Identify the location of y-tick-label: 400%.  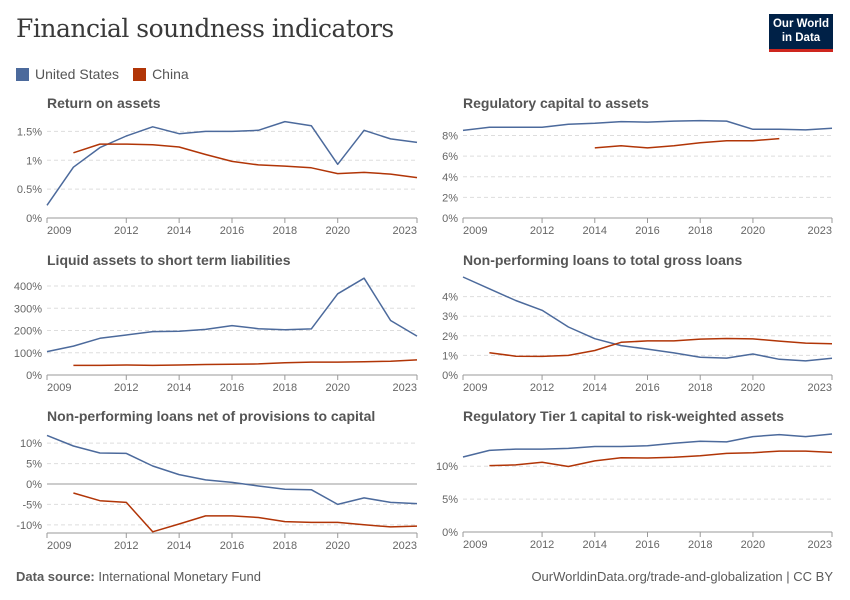
(28, 287).